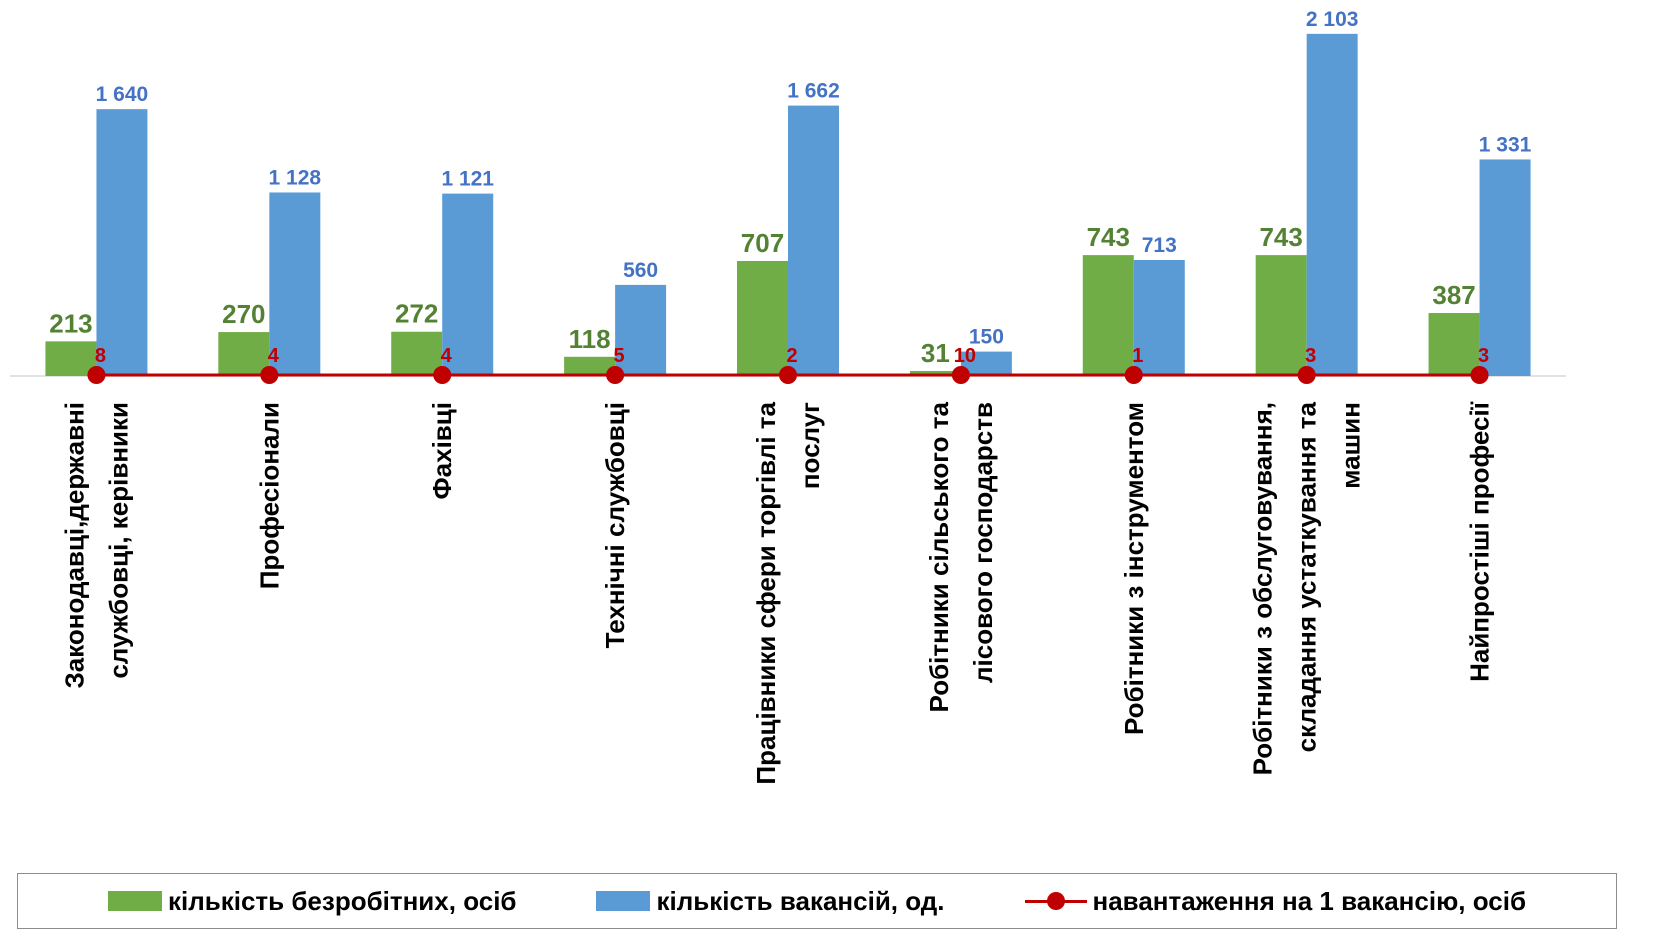  What do you see at coordinates (965, 356) in the screenshot?
I see `data-label-load: 10` at bounding box center [965, 356].